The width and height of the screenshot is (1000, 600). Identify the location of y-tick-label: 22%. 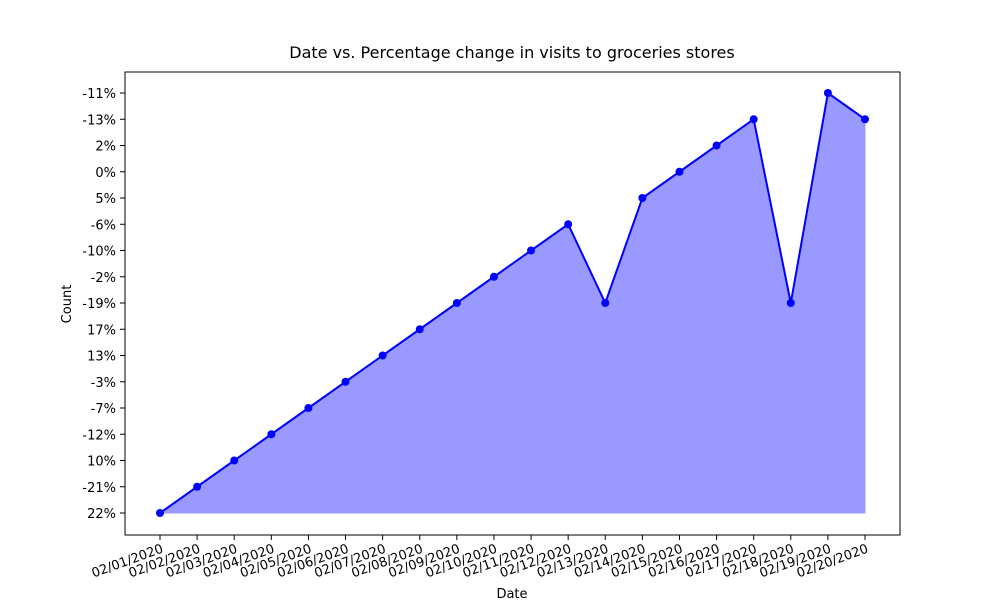
(101, 514).